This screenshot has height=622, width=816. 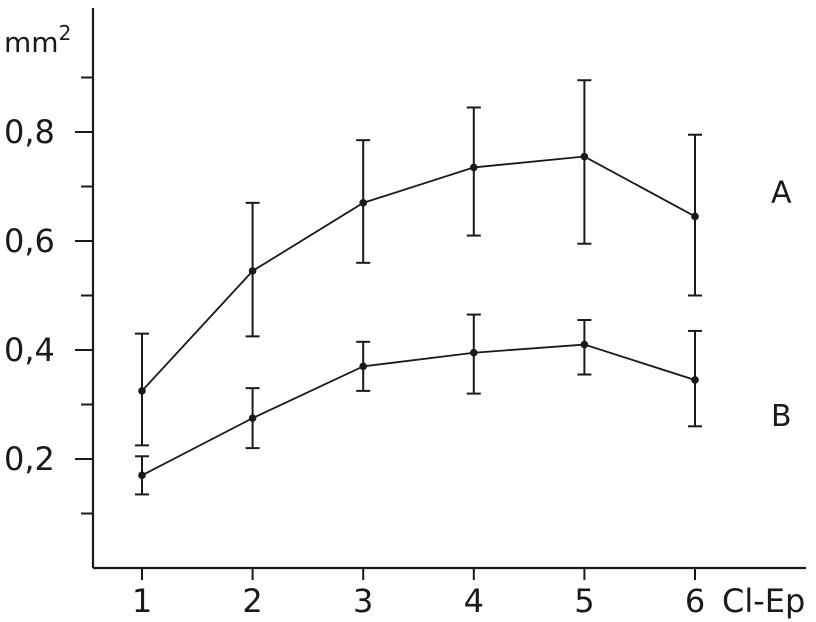 I want to click on y-axis-unit-exponent: 2, so click(x=65, y=33).